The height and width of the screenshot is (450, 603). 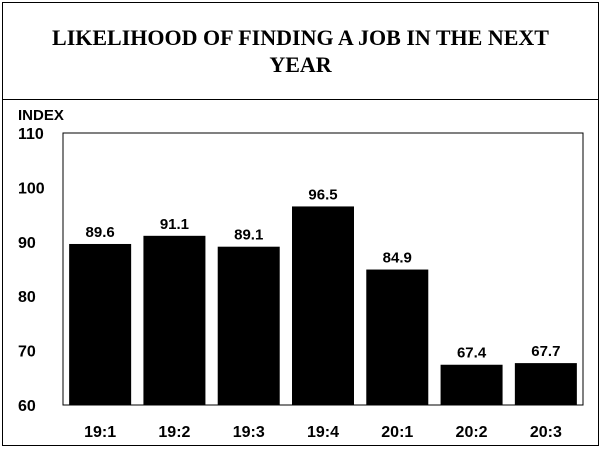 What do you see at coordinates (248, 235) in the screenshot?
I see `data-label: 89.1` at bounding box center [248, 235].